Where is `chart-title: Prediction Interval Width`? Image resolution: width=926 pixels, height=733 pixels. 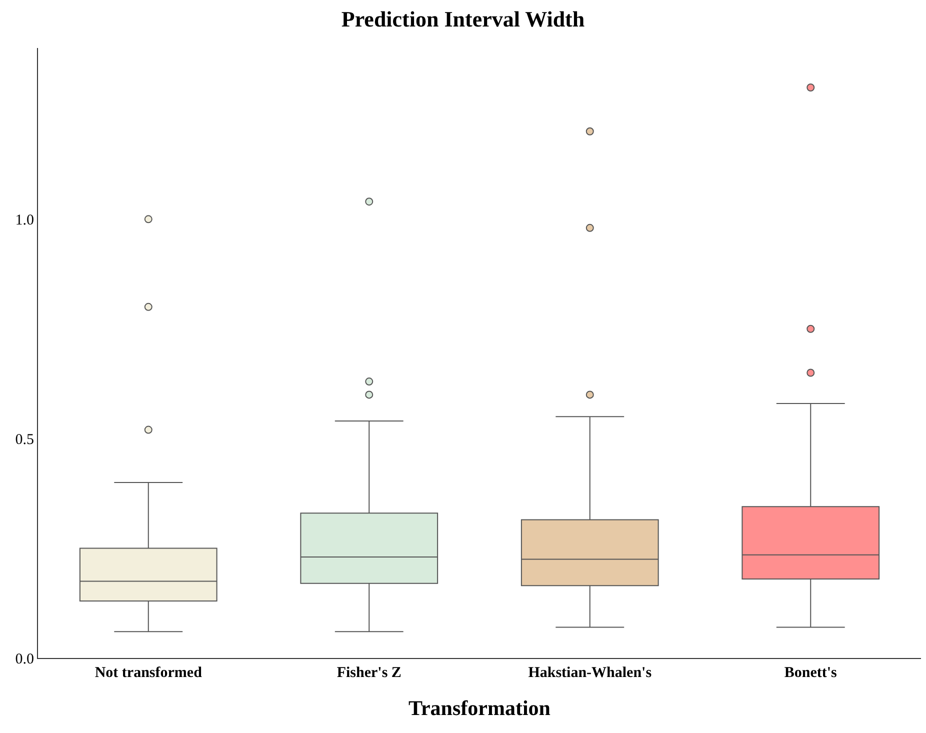
chart-title: Prediction Interval Width is located at coordinates (463, 19).